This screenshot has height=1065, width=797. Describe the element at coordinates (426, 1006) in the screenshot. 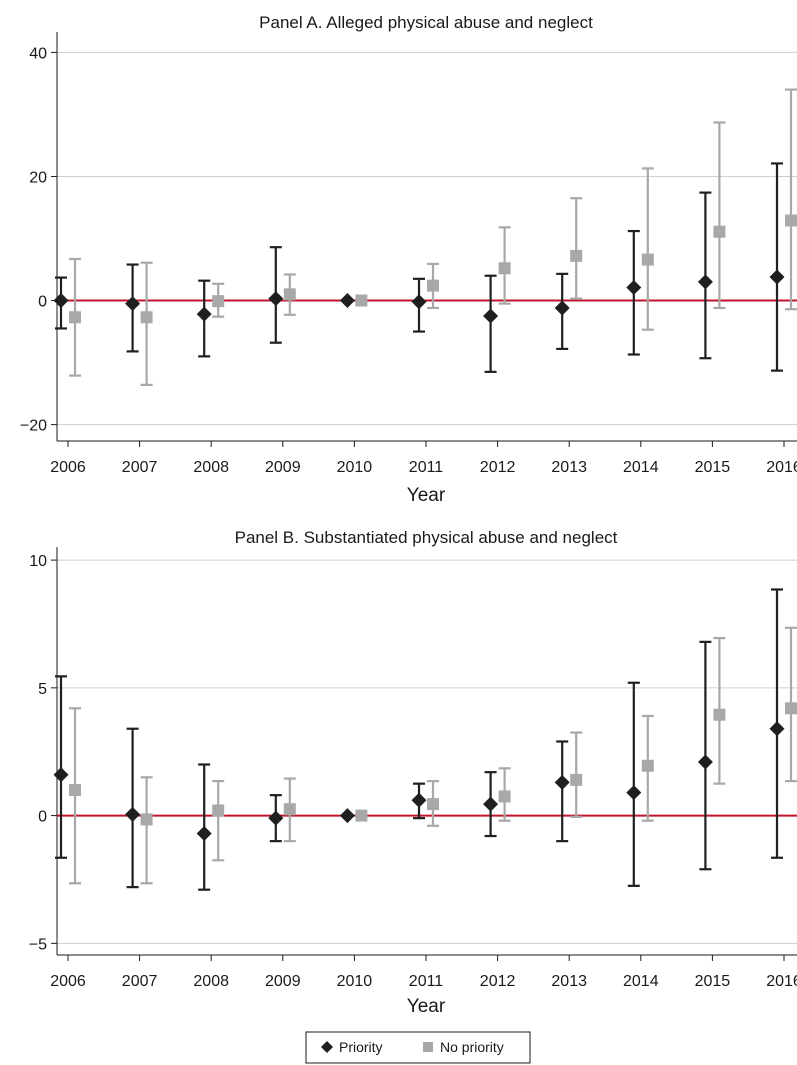

I see `panel-b-x-axis-label: Year` at that location.